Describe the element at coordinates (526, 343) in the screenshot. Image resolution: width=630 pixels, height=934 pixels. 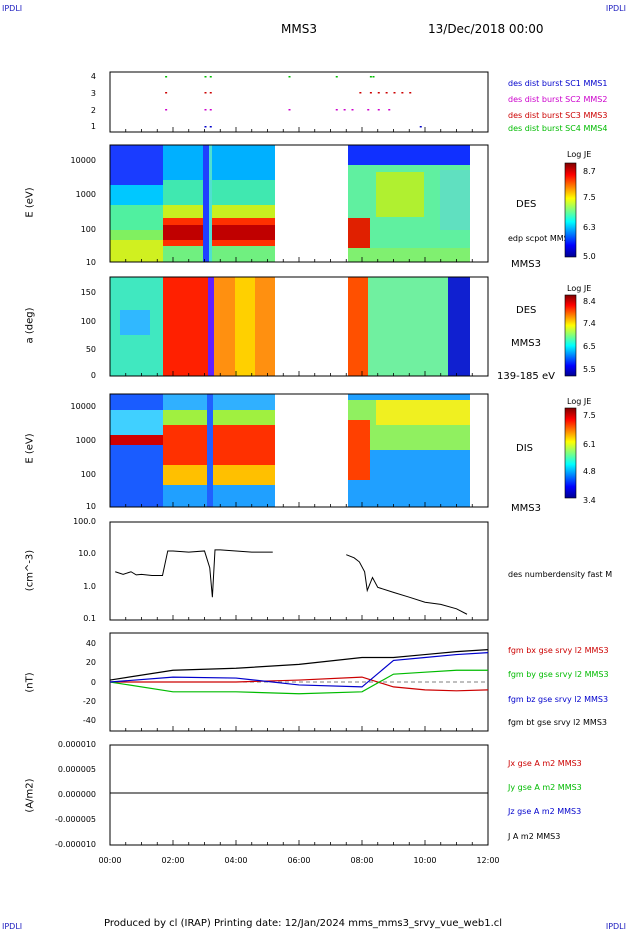
I see `p3-sc: MMS3` at that location.